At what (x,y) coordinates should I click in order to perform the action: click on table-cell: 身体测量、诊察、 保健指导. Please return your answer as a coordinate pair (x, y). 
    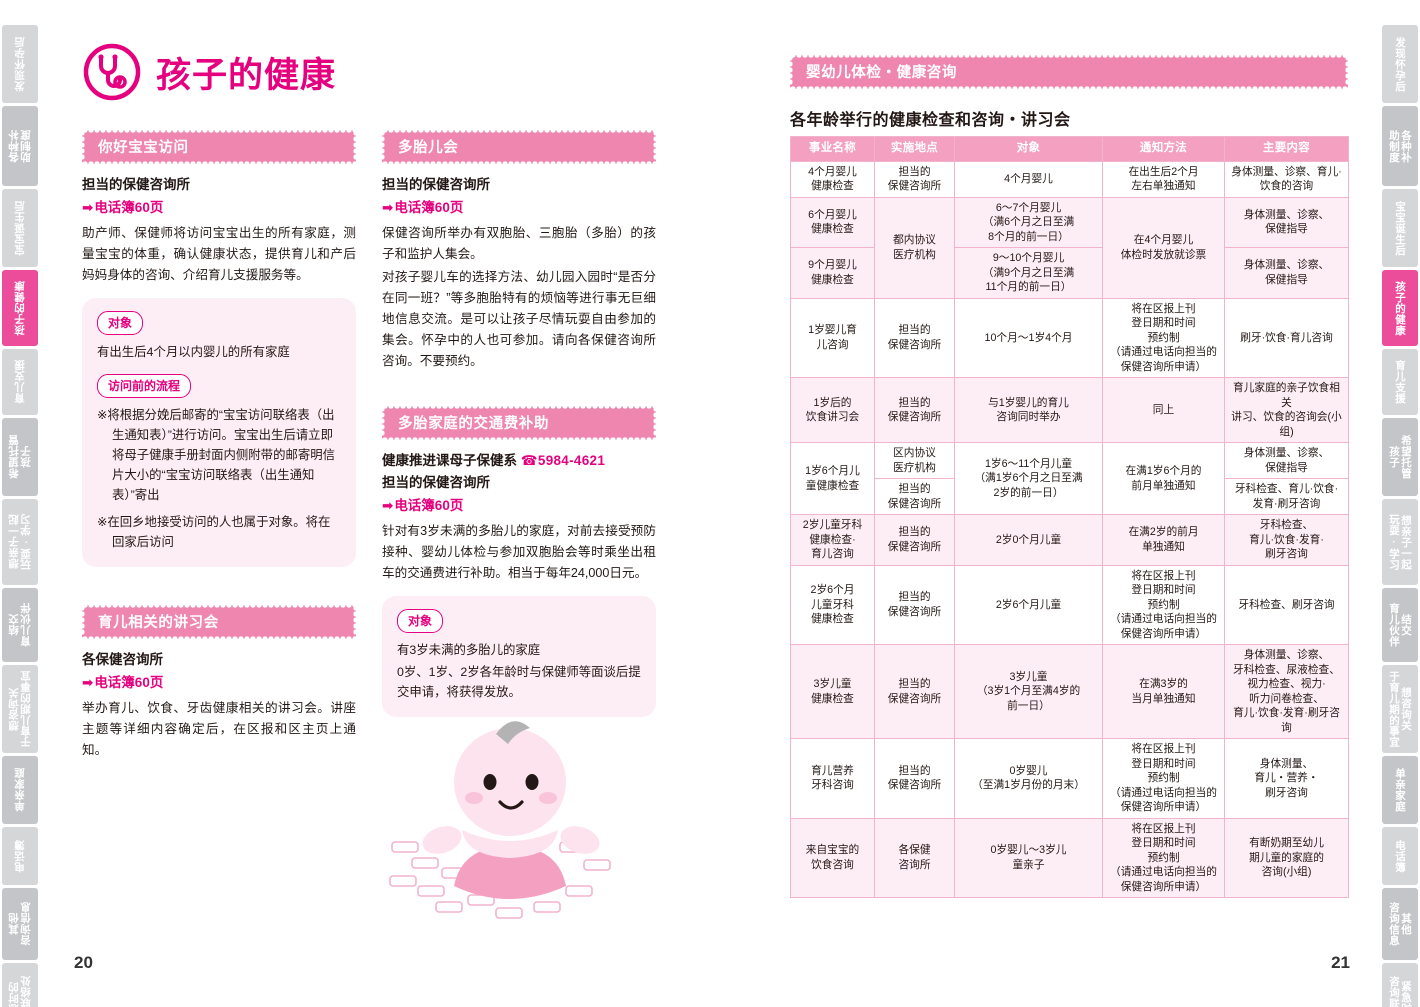
    Looking at the image, I should click on (1286, 273).